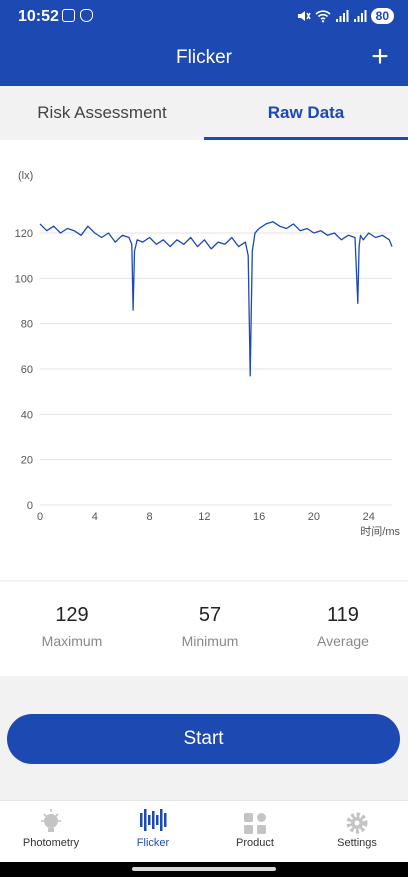 The height and width of the screenshot is (877, 408). I want to click on tab-raw-data: Raw Data, so click(306, 112).